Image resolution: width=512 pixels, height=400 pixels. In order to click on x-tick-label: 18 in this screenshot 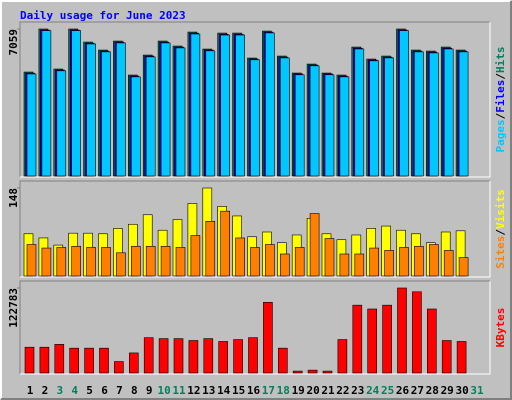, I will do `click(283, 390)`.